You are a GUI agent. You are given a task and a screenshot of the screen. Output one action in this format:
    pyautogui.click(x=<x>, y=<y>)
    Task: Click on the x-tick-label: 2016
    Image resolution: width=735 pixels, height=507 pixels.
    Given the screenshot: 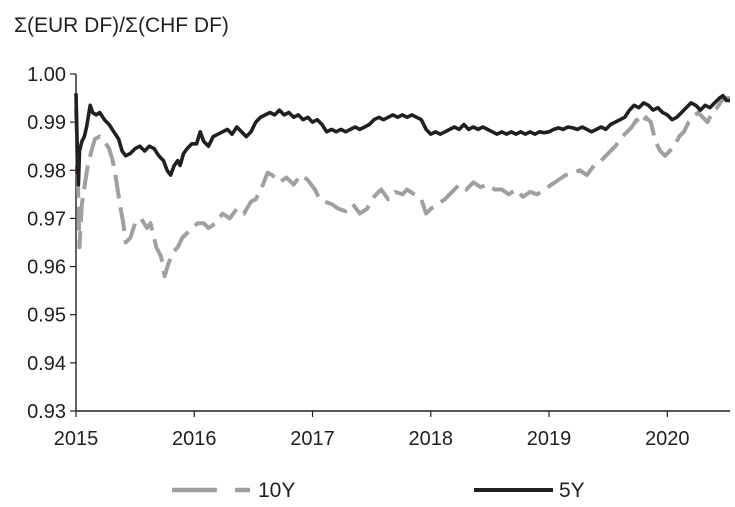 What is the action you would take?
    pyautogui.click(x=194, y=439)
    